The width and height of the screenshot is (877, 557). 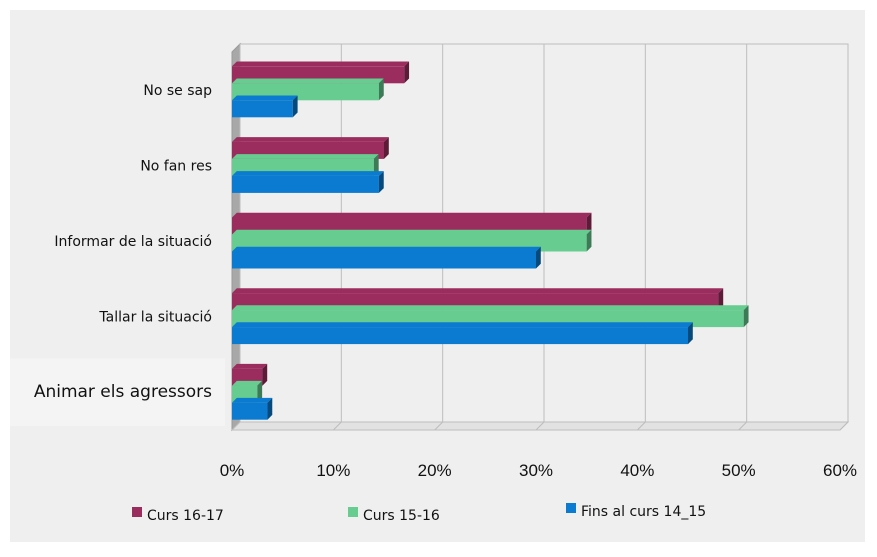 What do you see at coordinates (176, 166) in the screenshot?
I see `category-label: No fan res` at bounding box center [176, 166].